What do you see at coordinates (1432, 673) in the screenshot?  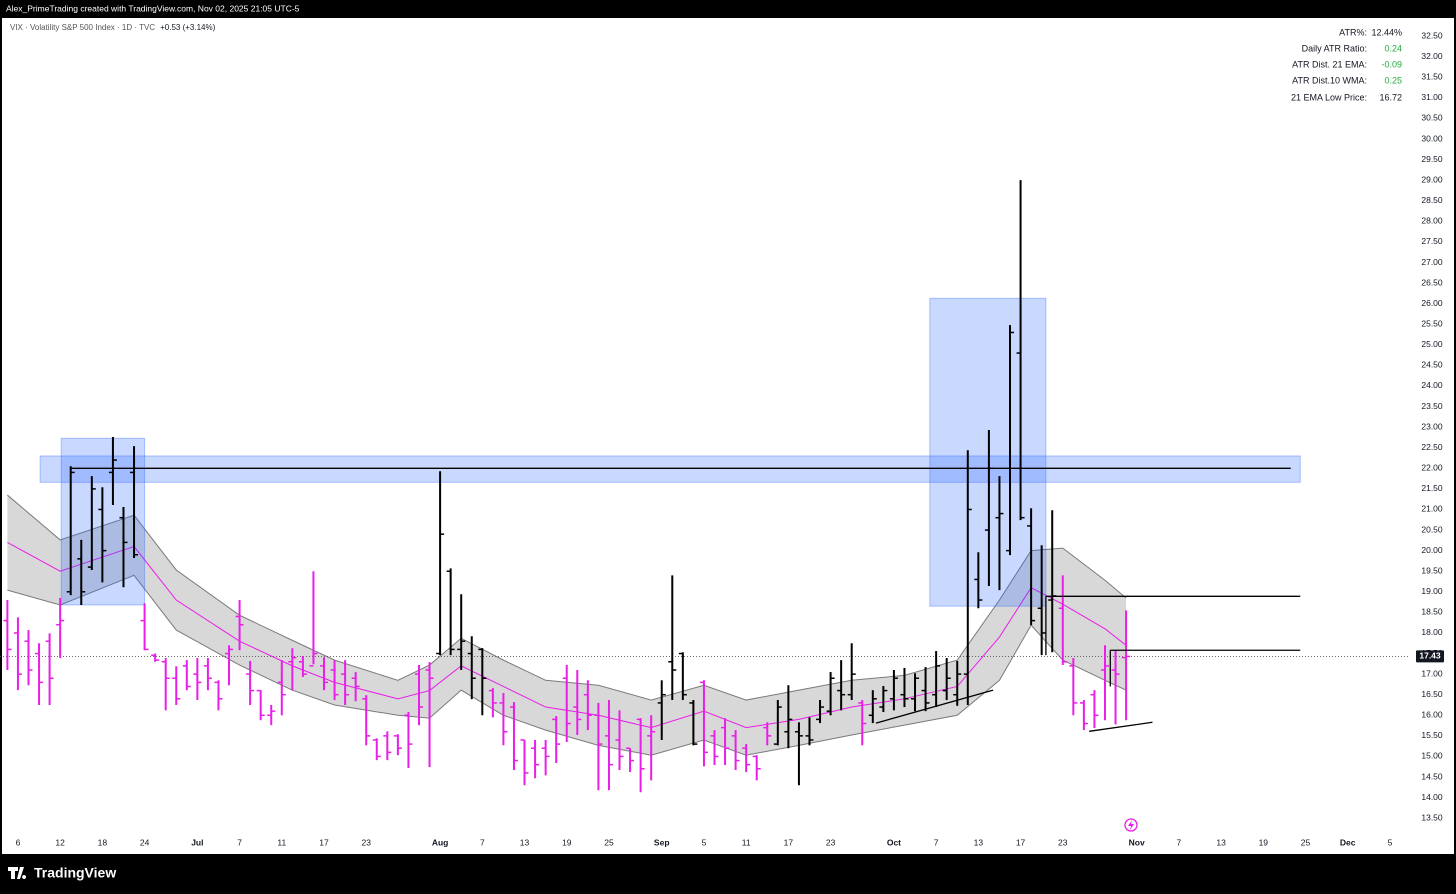 I see `y-tick-label: 17.00` at bounding box center [1432, 673].